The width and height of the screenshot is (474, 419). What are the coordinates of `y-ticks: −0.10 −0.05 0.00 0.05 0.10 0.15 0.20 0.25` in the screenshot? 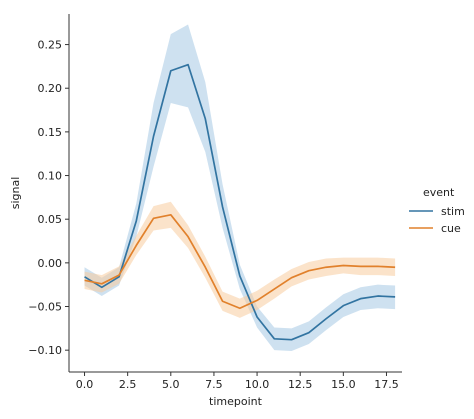 It's located at (48, 198).